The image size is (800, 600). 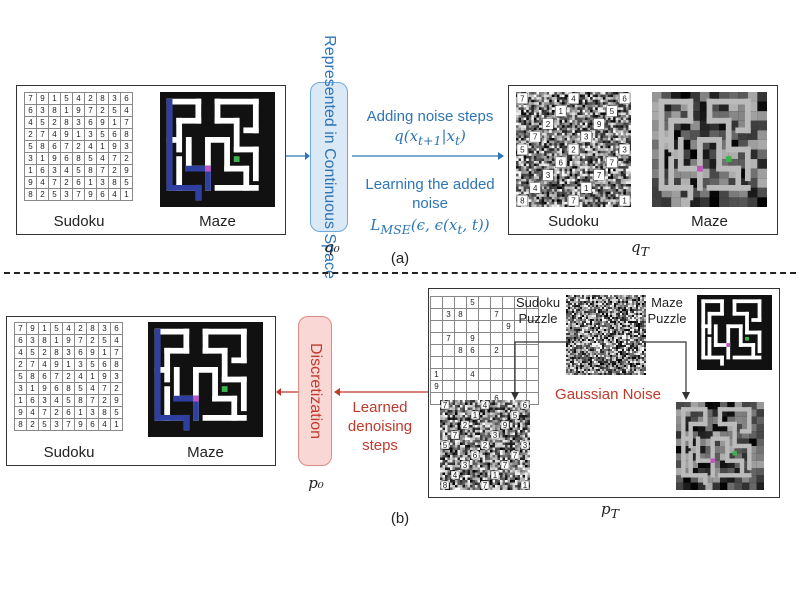 I want to click on qT-label: qT, so click(x=640, y=248).